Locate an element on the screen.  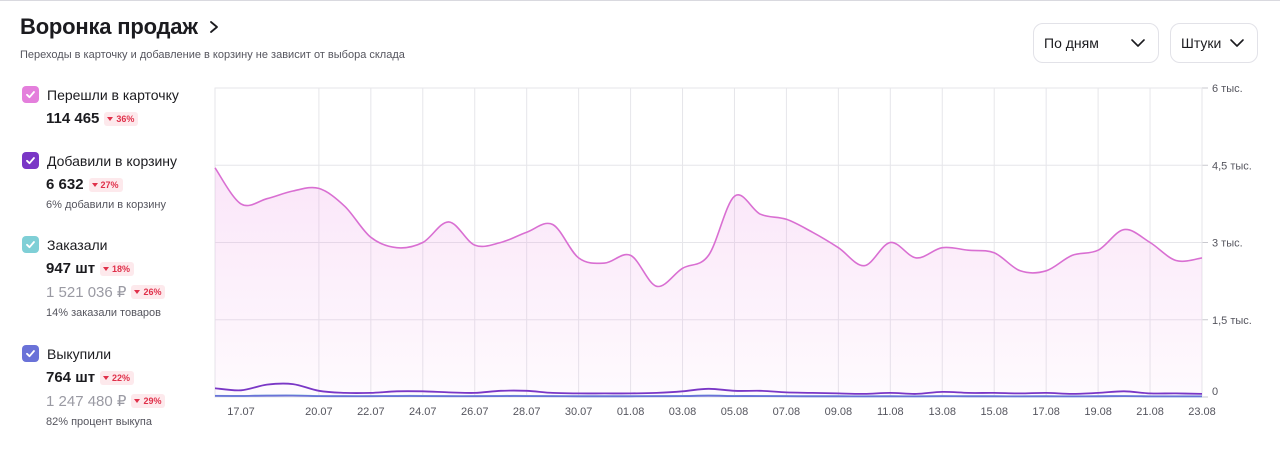
checkbox-add-to-cart is located at coordinates (30, 160).